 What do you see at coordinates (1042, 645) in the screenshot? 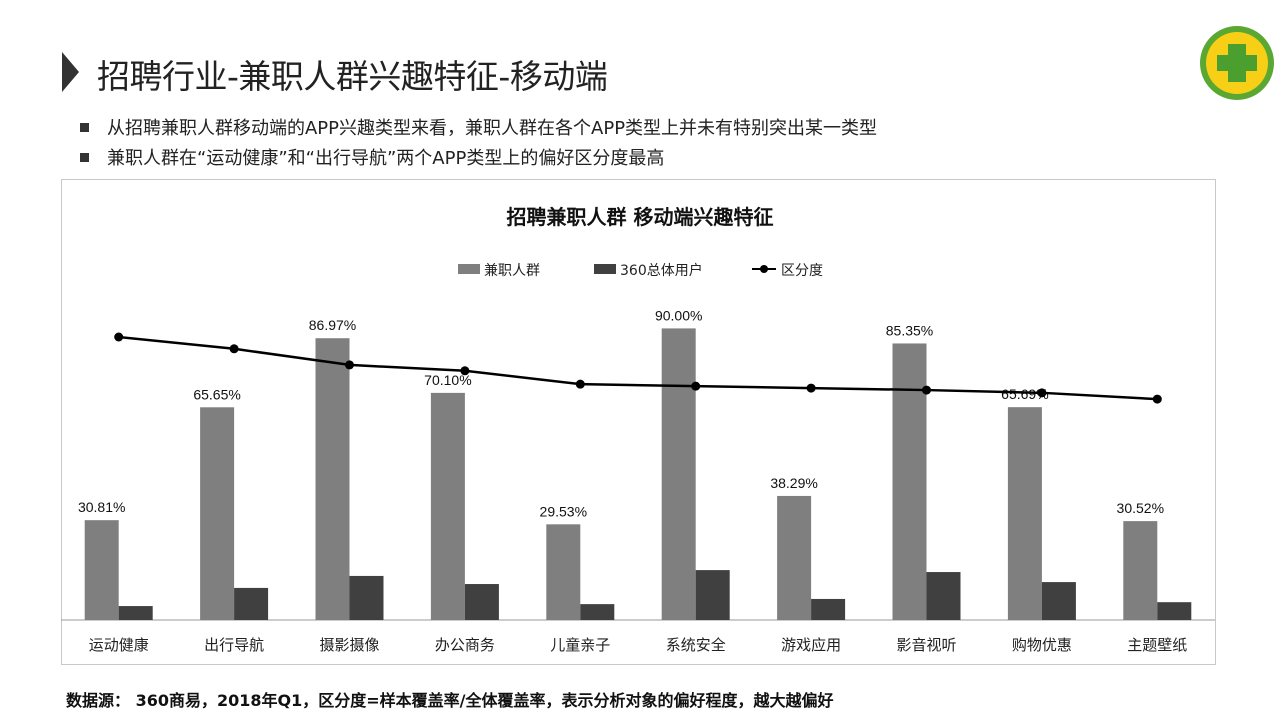
I see `x-tick-label: 购物优惠` at bounding box center [1042, 645].